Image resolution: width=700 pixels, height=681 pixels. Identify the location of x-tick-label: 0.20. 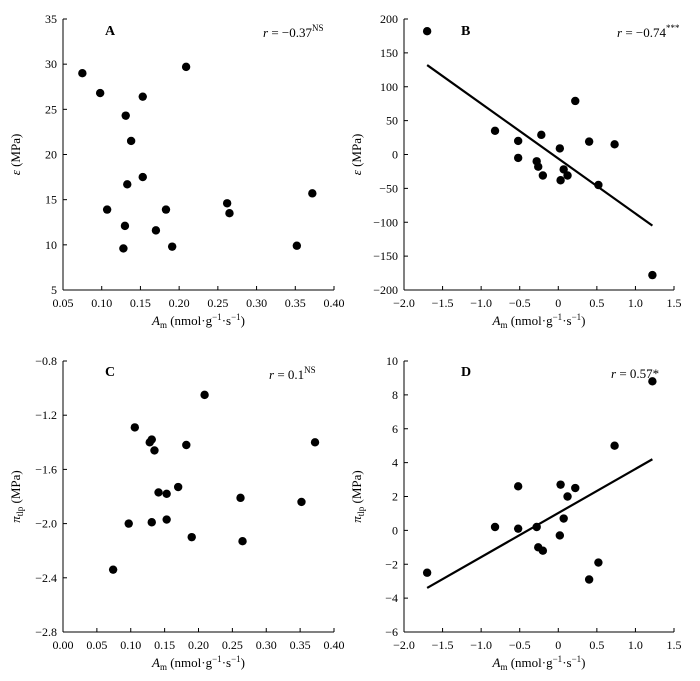
(179, 303).